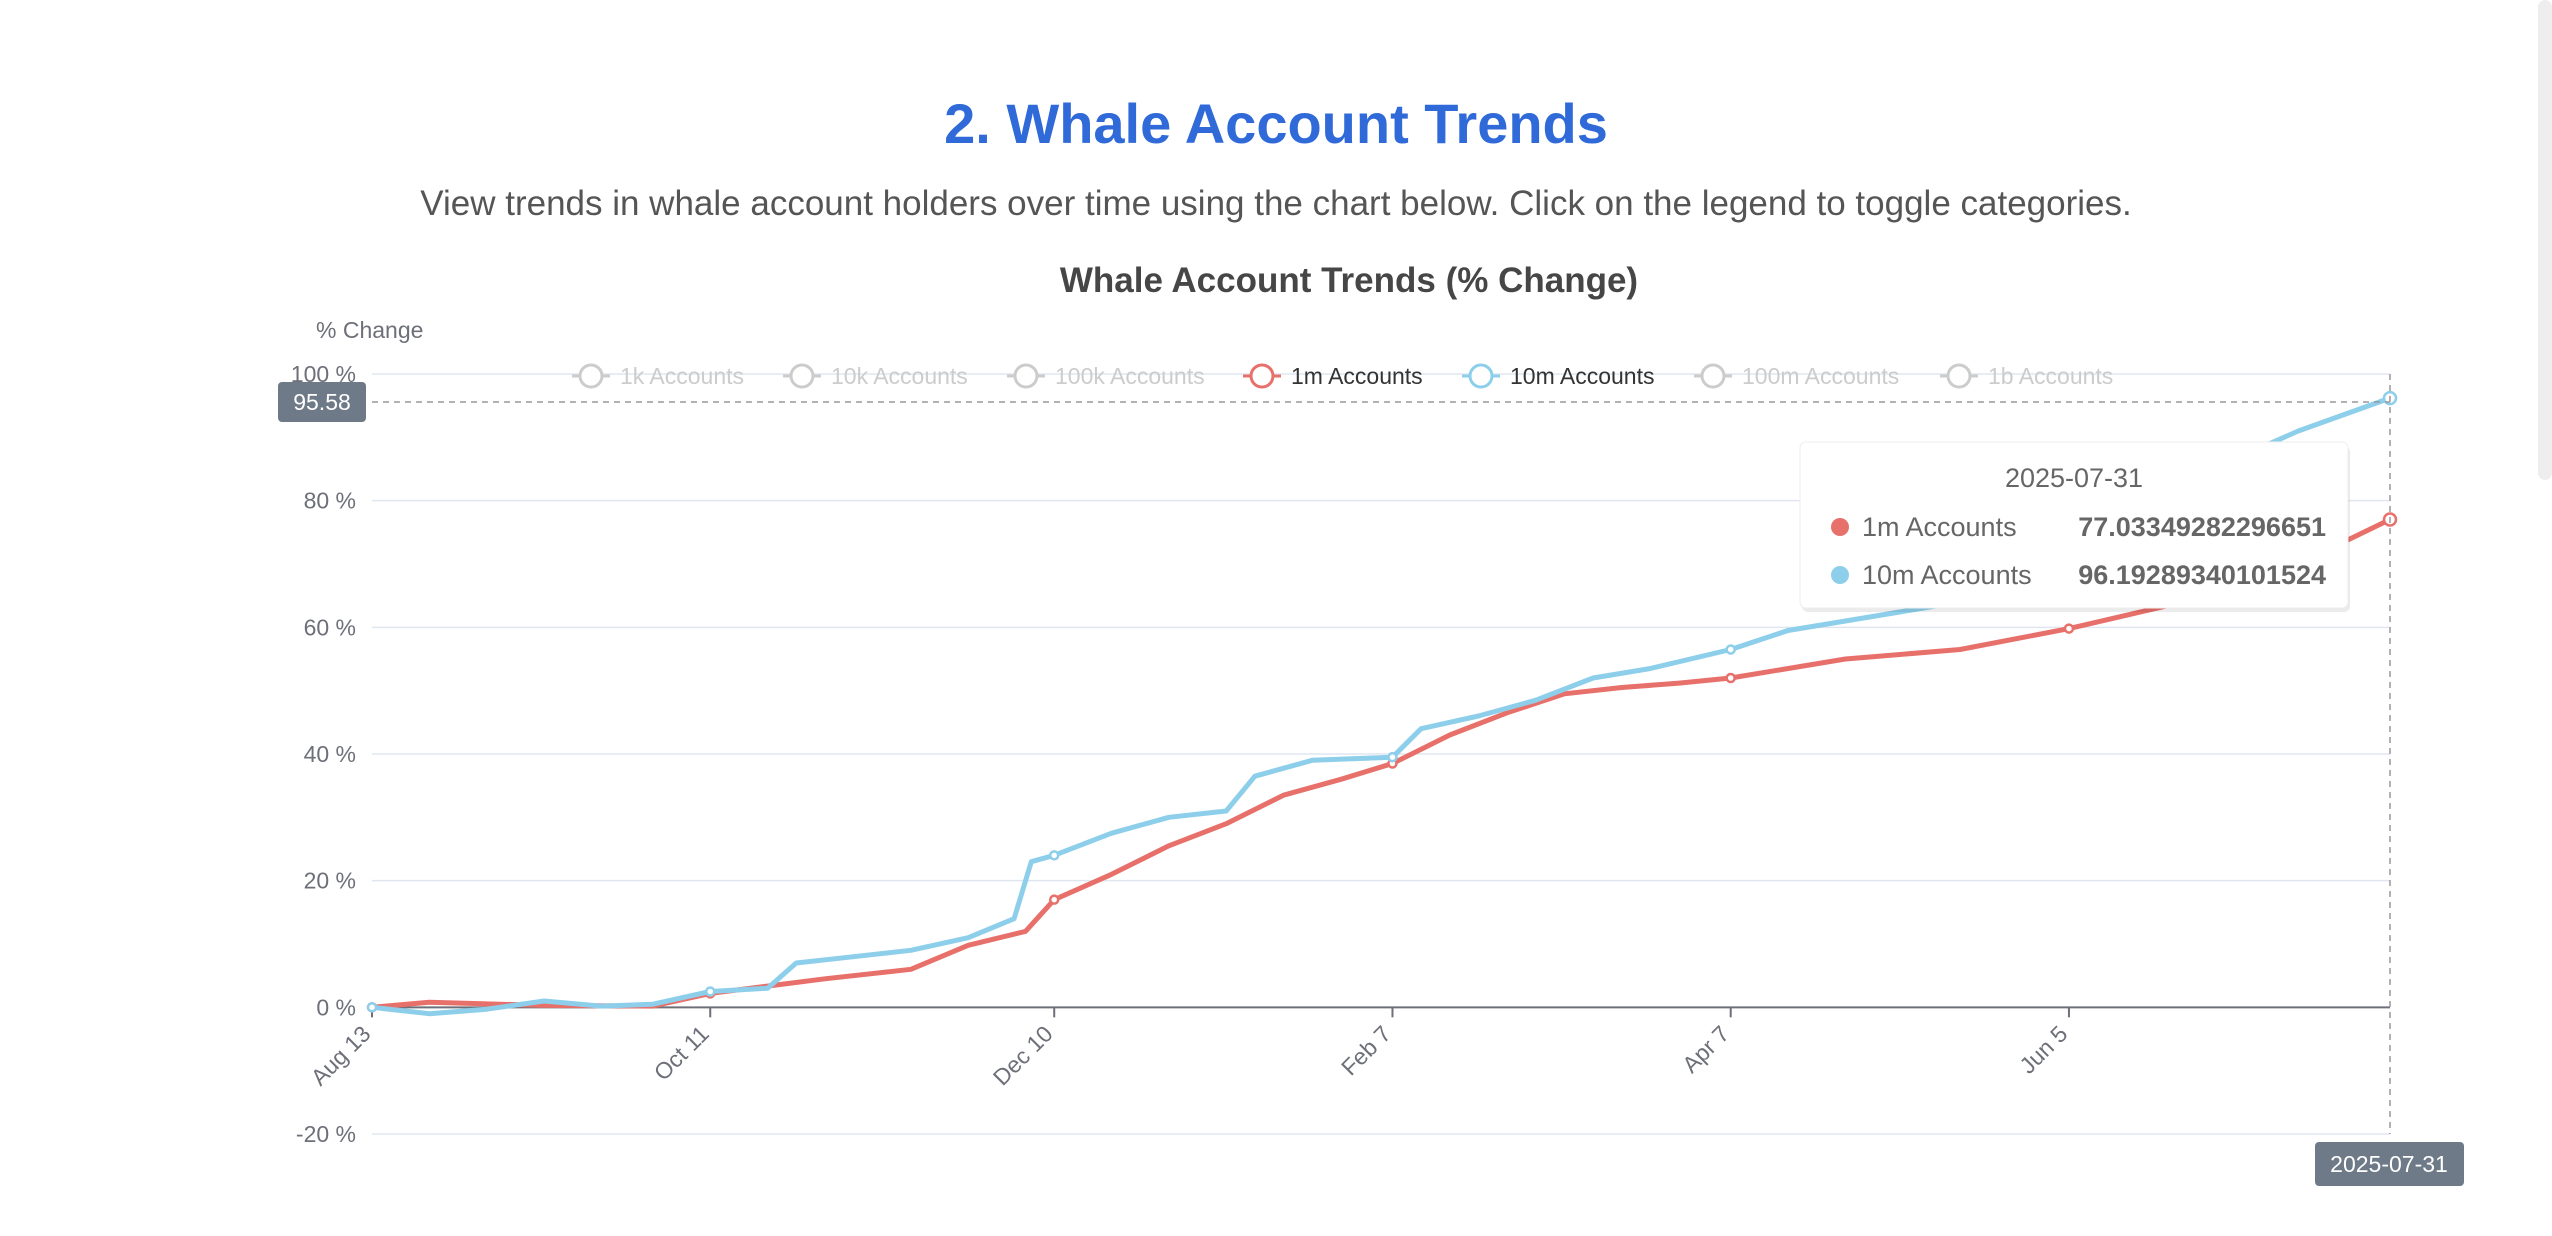  I want to click on tooltip-date: 2025-07-31, so click(2074, 478).